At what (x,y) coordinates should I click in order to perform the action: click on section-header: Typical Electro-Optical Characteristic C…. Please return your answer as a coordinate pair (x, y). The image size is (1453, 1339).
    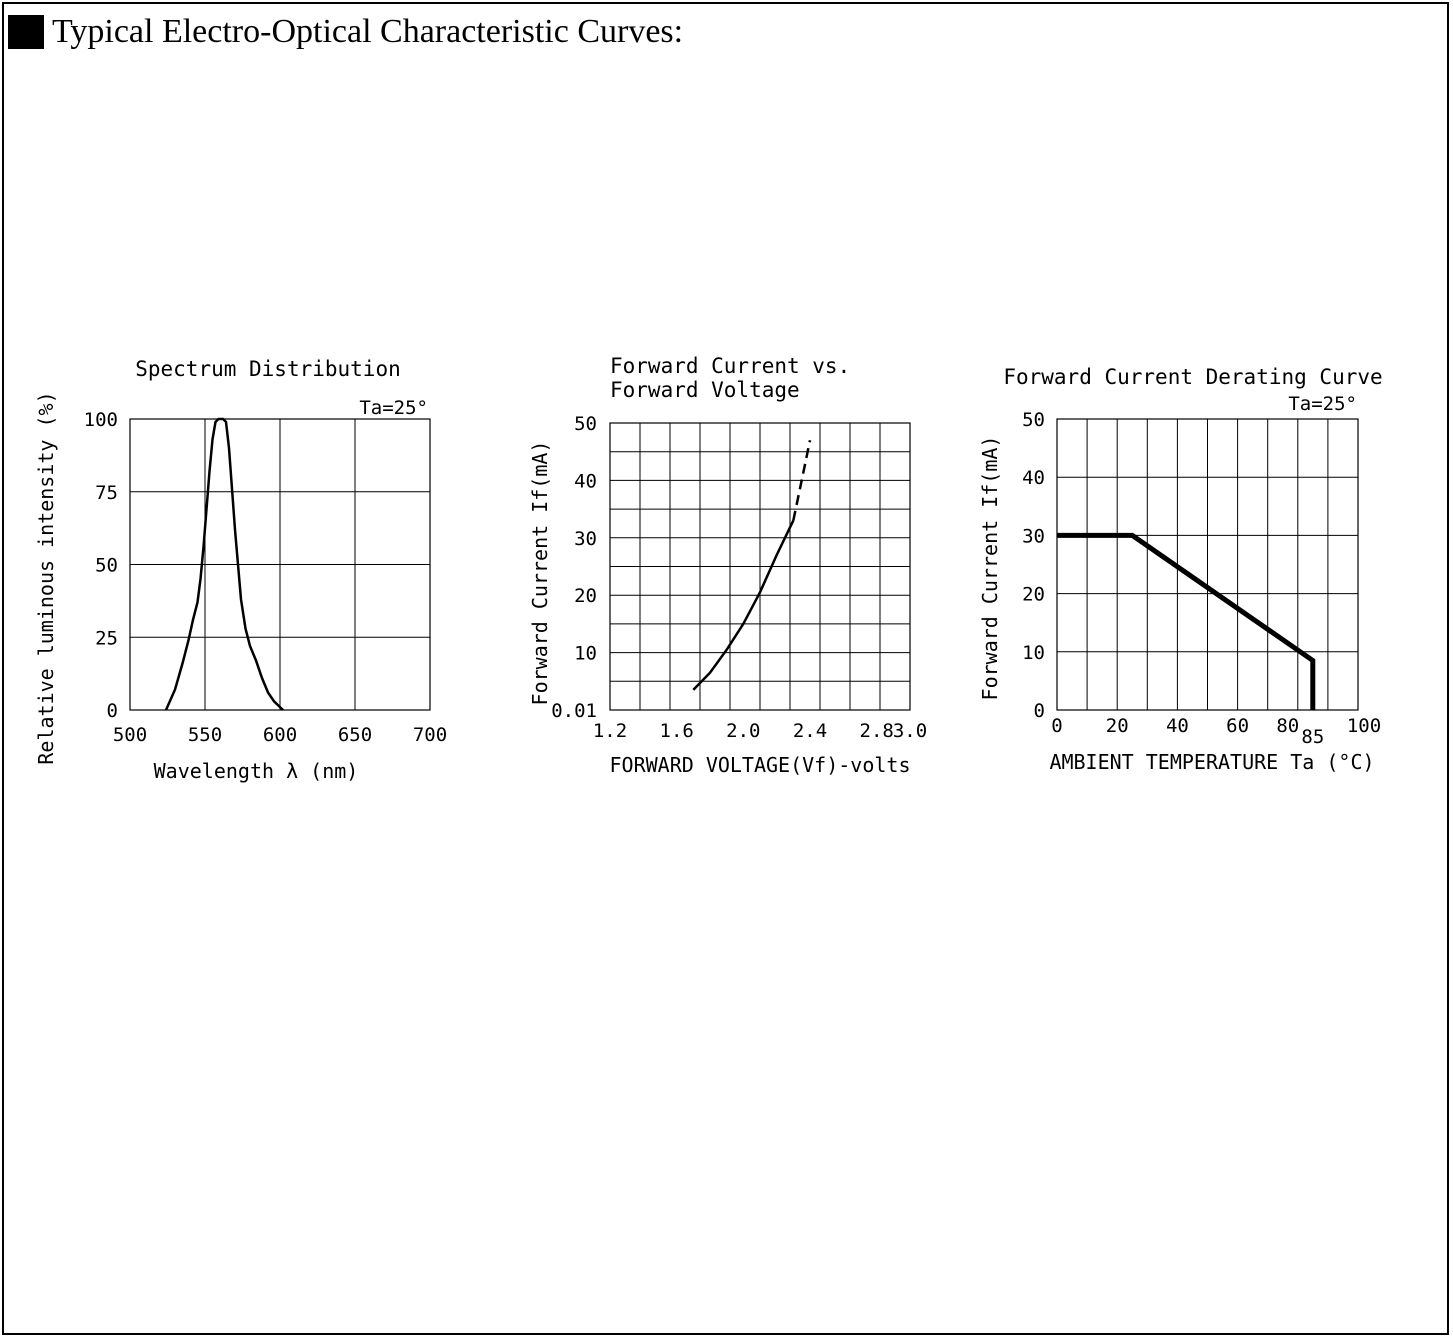
    Looking at the image, I should click on (345, 32).